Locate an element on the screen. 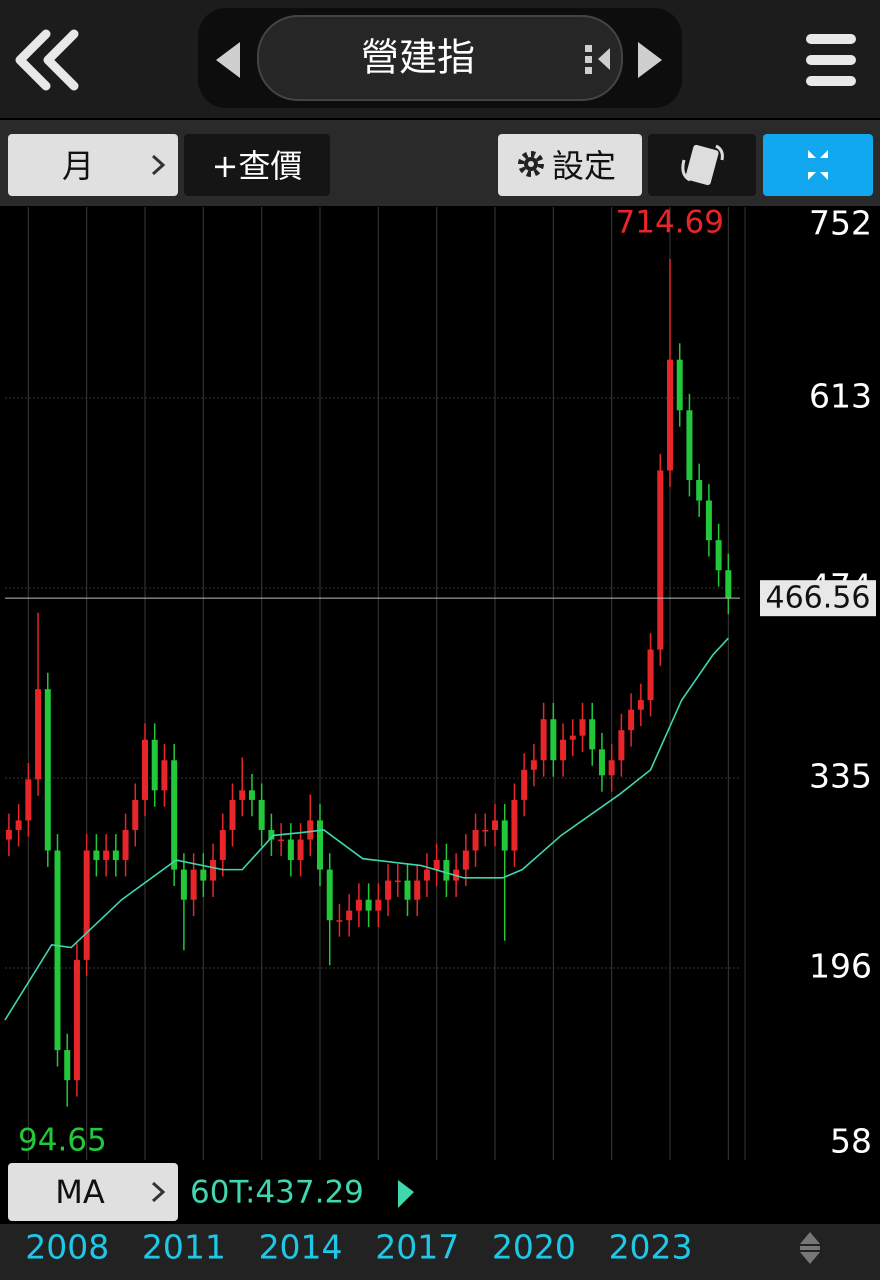 This screenshot has width=880, height=1280. quote-label: +查價 is located at coordinates (257, 166).